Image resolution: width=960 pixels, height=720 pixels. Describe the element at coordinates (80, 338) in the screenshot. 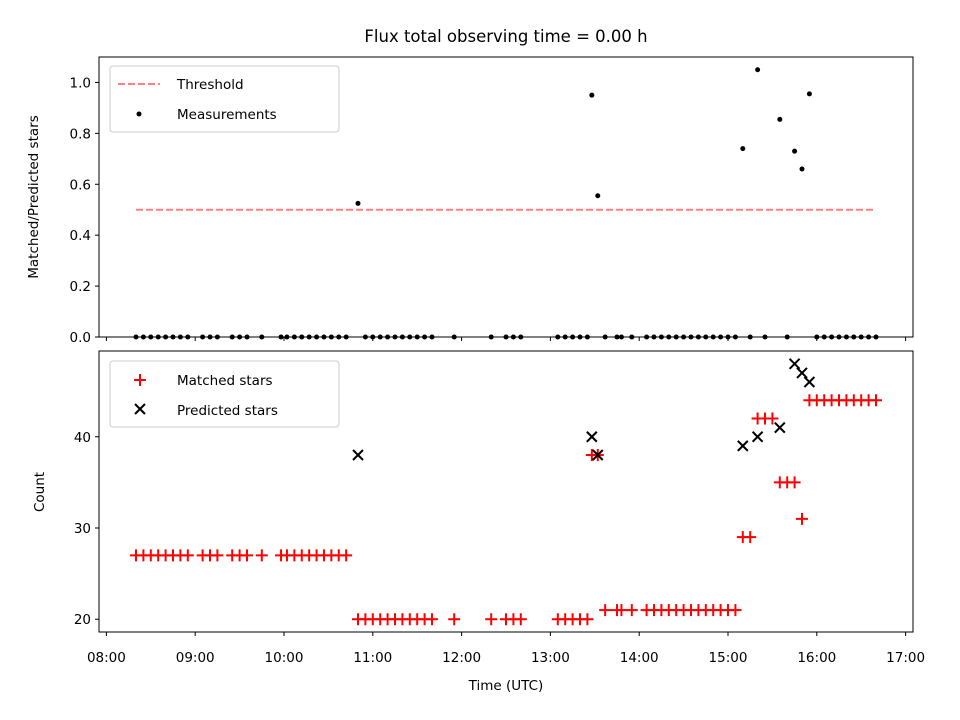

I see `top-y-tick-label: 0.0` at that location.